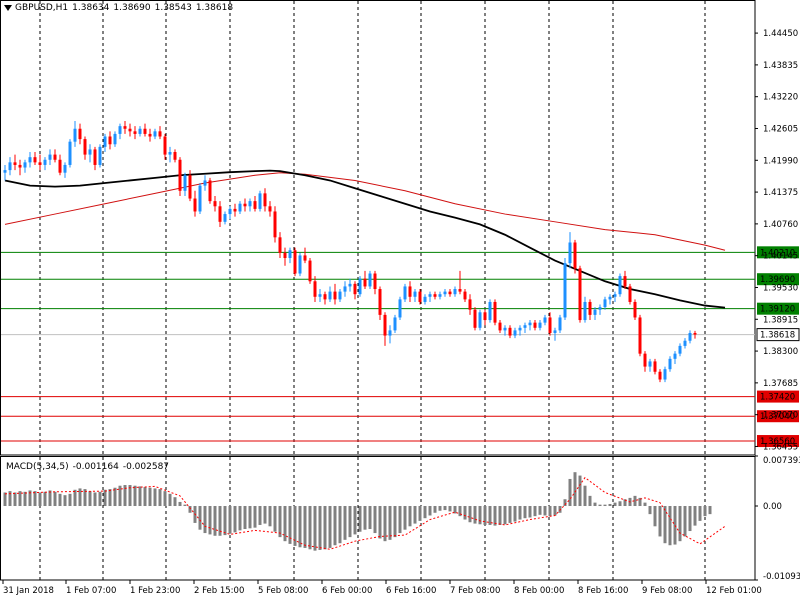 The height and width of the screenshot is (604, 800). What do you see at coordinates (132, 8) in the screenshot?
I see `high-value: 1.38690` at bounding box center [132, 8].